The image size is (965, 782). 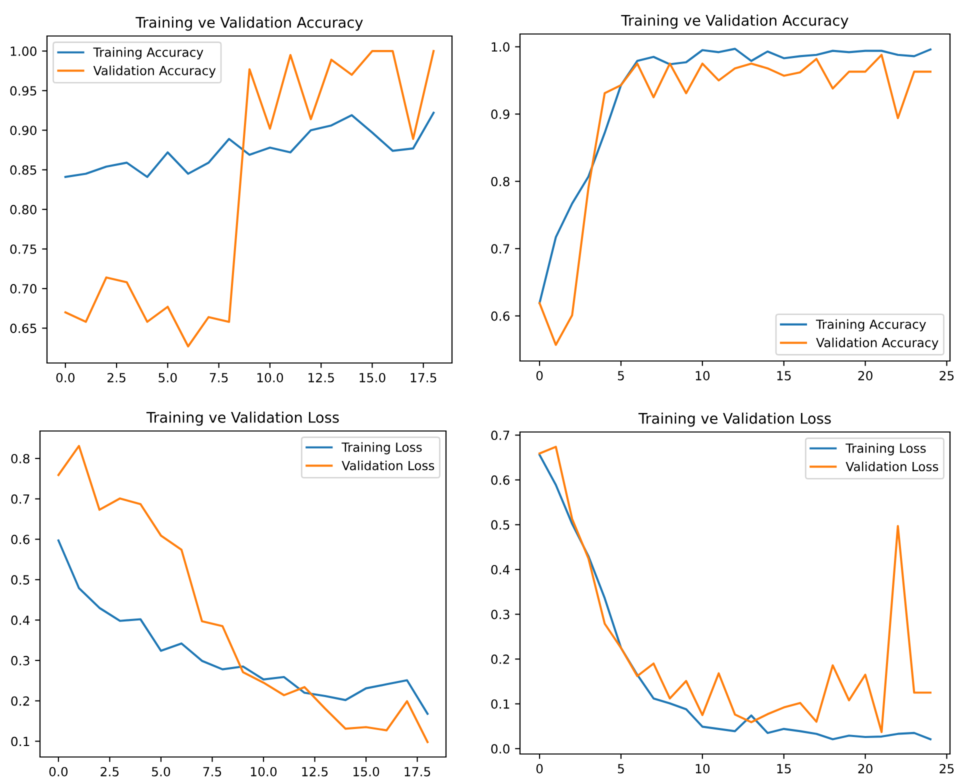 I want to click on y-tick-label: 0.80, so click(x=23, y=209).